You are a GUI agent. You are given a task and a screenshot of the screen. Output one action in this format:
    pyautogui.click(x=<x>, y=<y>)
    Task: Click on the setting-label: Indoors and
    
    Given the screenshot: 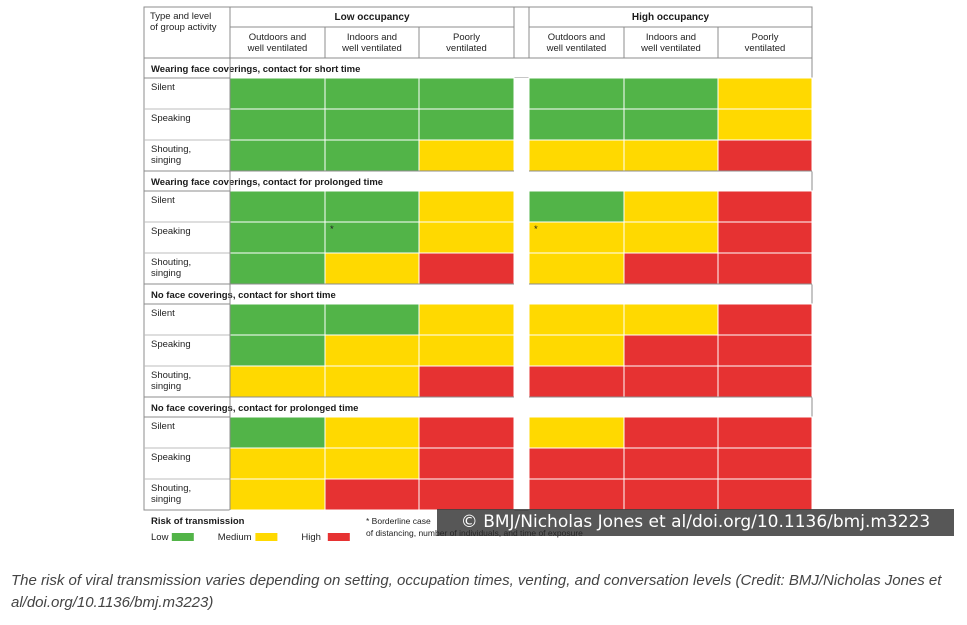 What is the action you would take?
    pyautogui.click(x=671, y=37)
    